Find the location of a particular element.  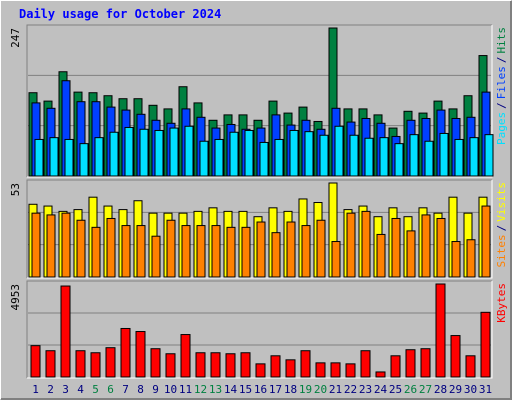

x-tick-label: 5 is located at coordinates (95, 389).